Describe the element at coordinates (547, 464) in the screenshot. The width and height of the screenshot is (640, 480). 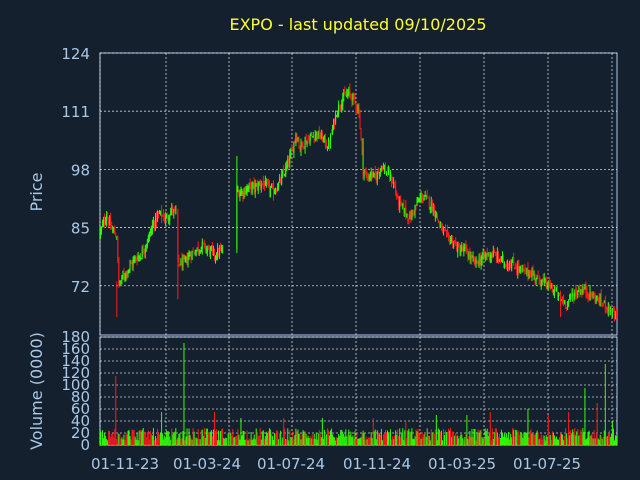
I see `x-tick-label: 01-07-25` at that location.